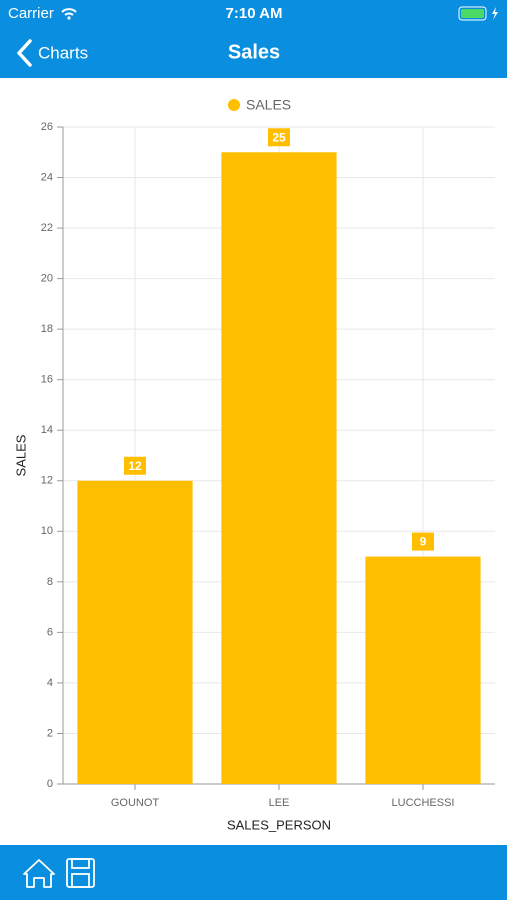 Image resolution: width=507 pixels, height=905 pixels. Describe the element at coordinates (254, 52) in the screenshot. I see `nav-title: Sales` at that location.